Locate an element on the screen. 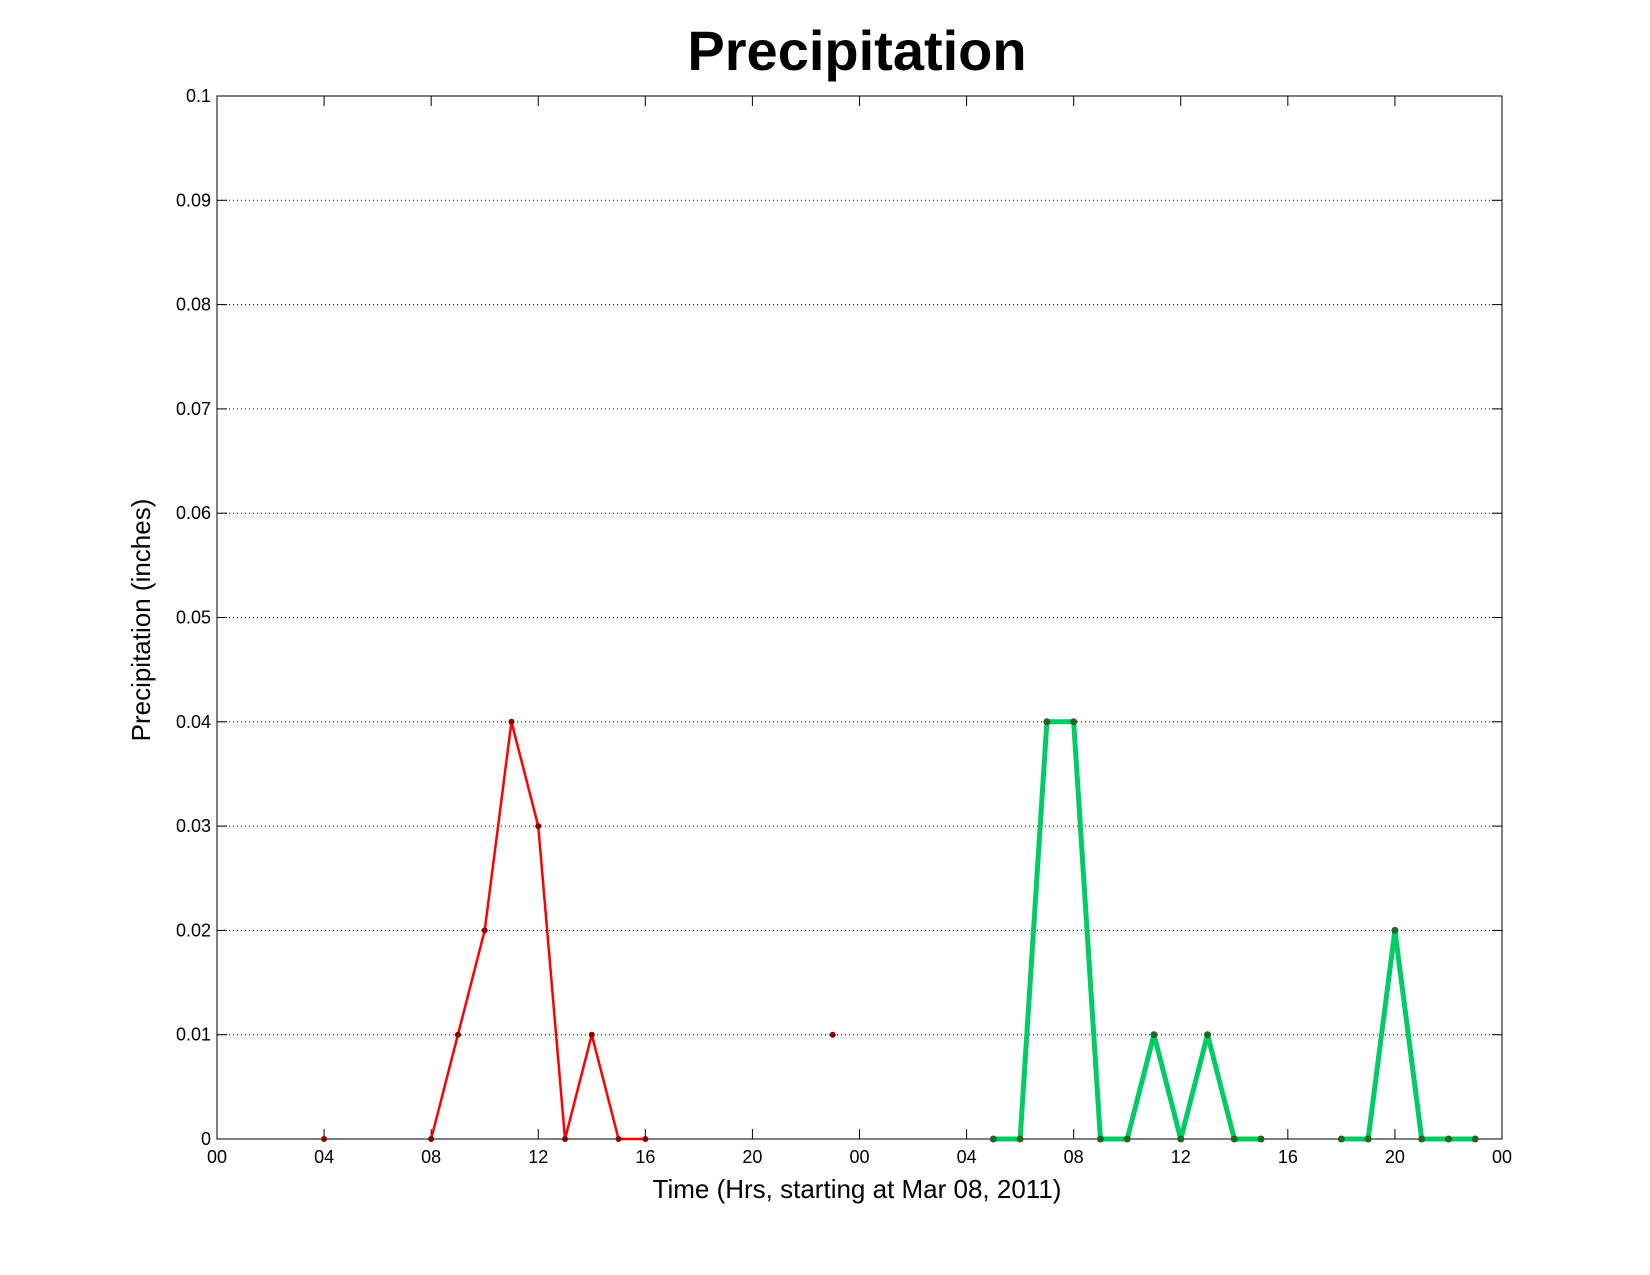  y-tick-label: 0.01 is located at coordinates (193, 1035).